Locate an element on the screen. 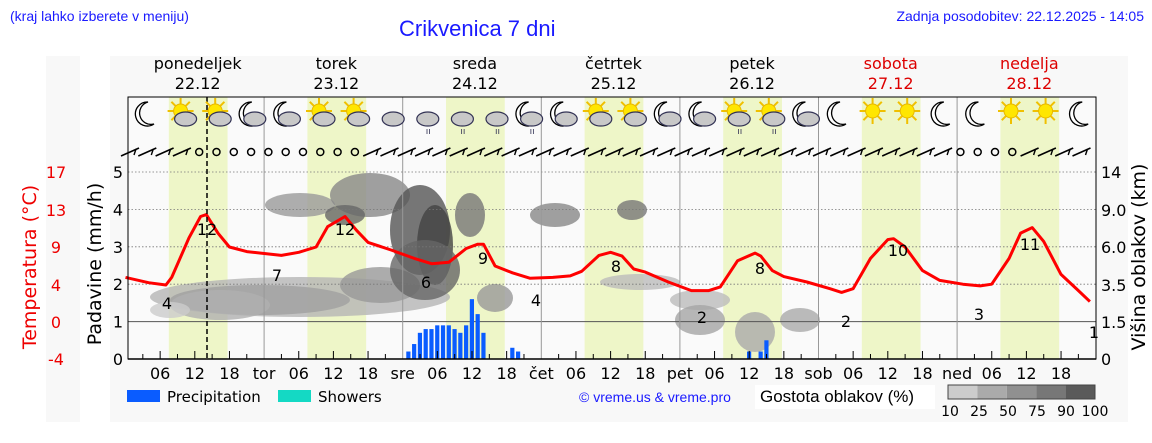 This screenshot has width=1152, height=443. svg-text: 100 is located at coordinates (1095, 412).